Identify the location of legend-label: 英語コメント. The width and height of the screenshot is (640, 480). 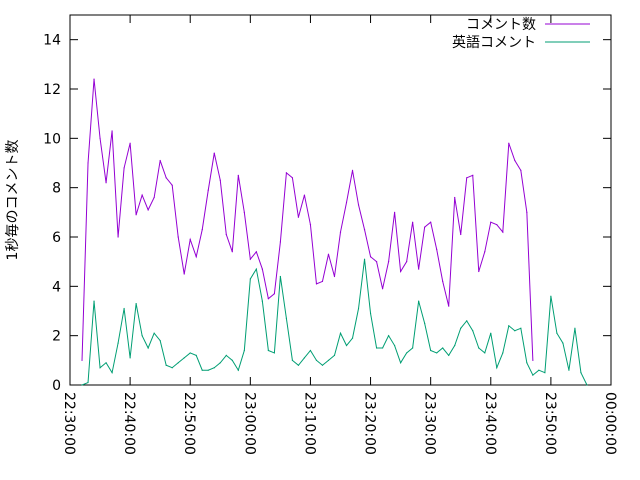
(494, 42).